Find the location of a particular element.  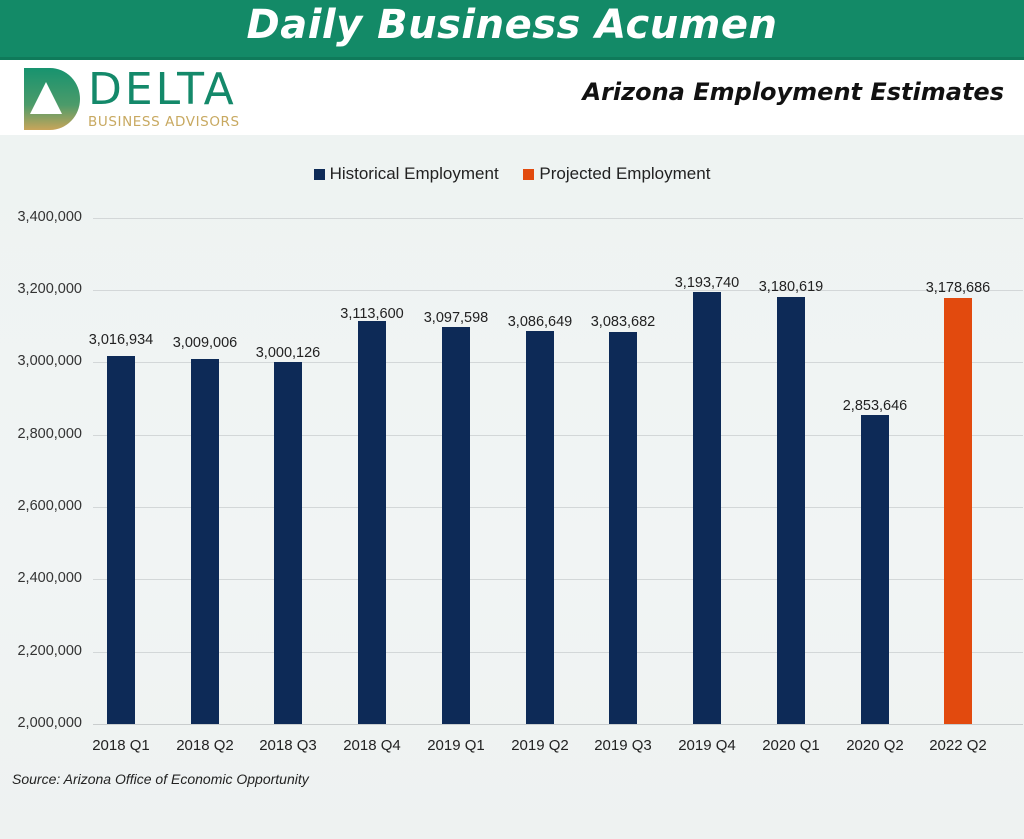

x-tick-label: 2019 Q2 is located at coordinates (540, 745).